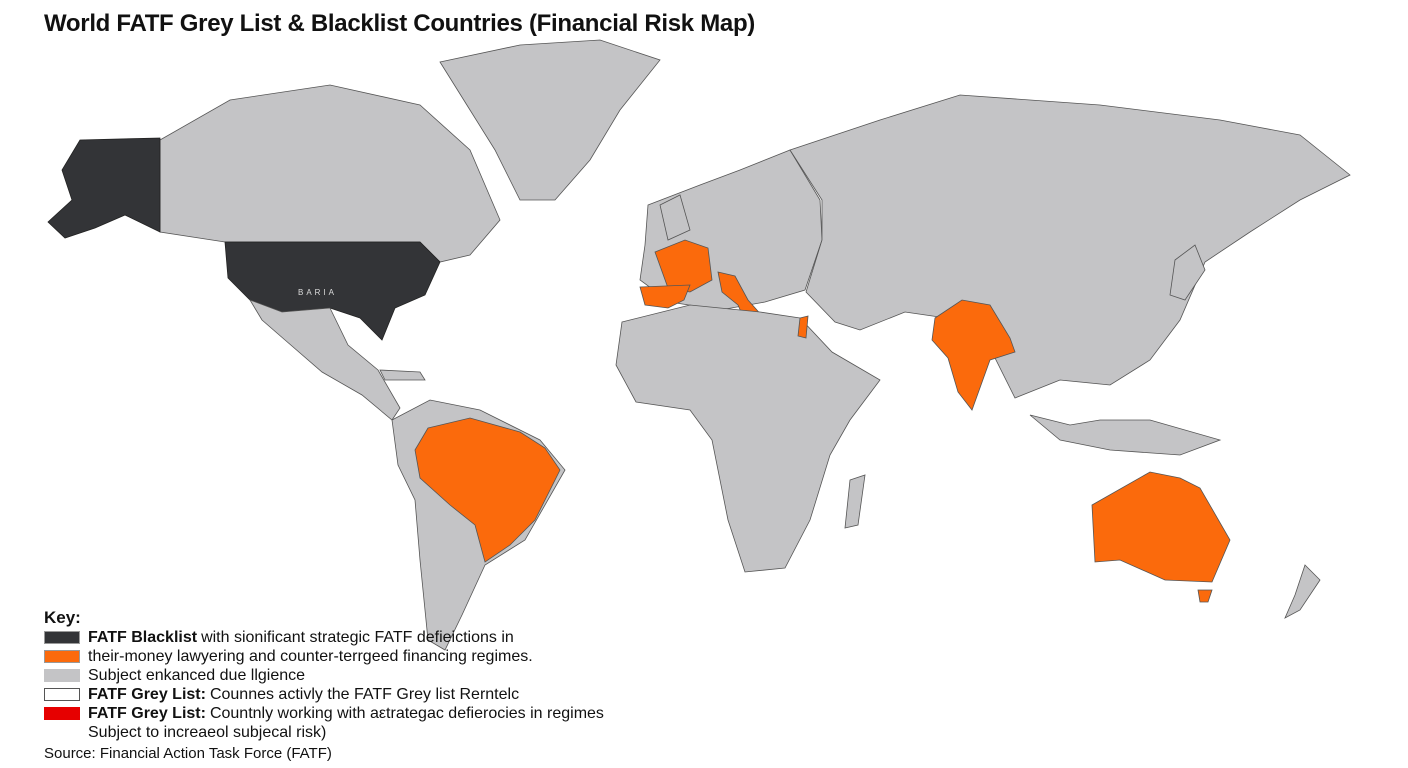  Describe the element at coordinates (1205, 596) in the screenshot. I see `region-tasmania` at that location.